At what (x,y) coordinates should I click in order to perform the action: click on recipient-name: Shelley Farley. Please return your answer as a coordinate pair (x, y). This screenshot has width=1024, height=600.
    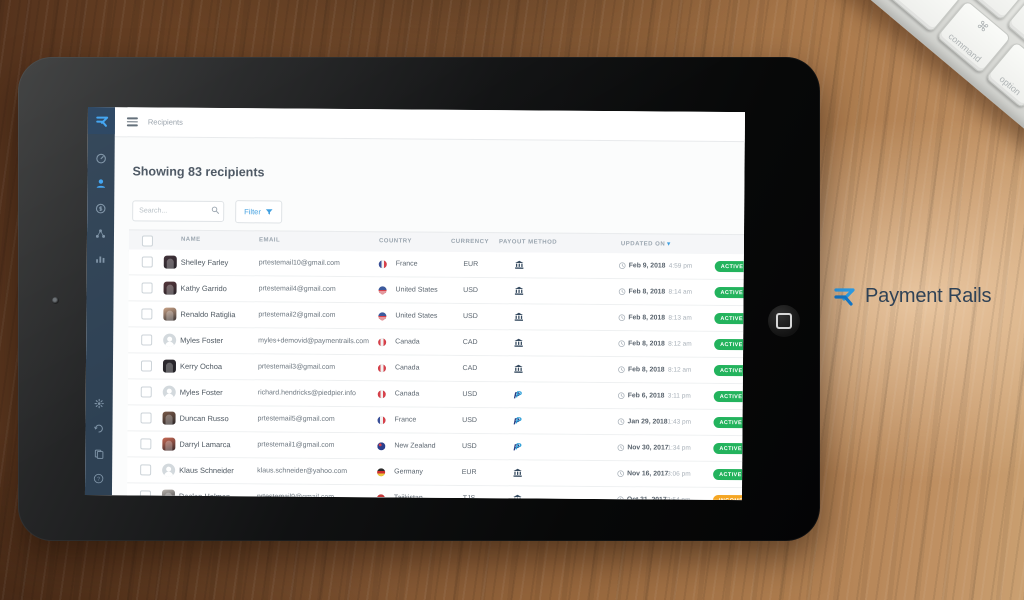
    Looking at the image, I should click on (204, 262).